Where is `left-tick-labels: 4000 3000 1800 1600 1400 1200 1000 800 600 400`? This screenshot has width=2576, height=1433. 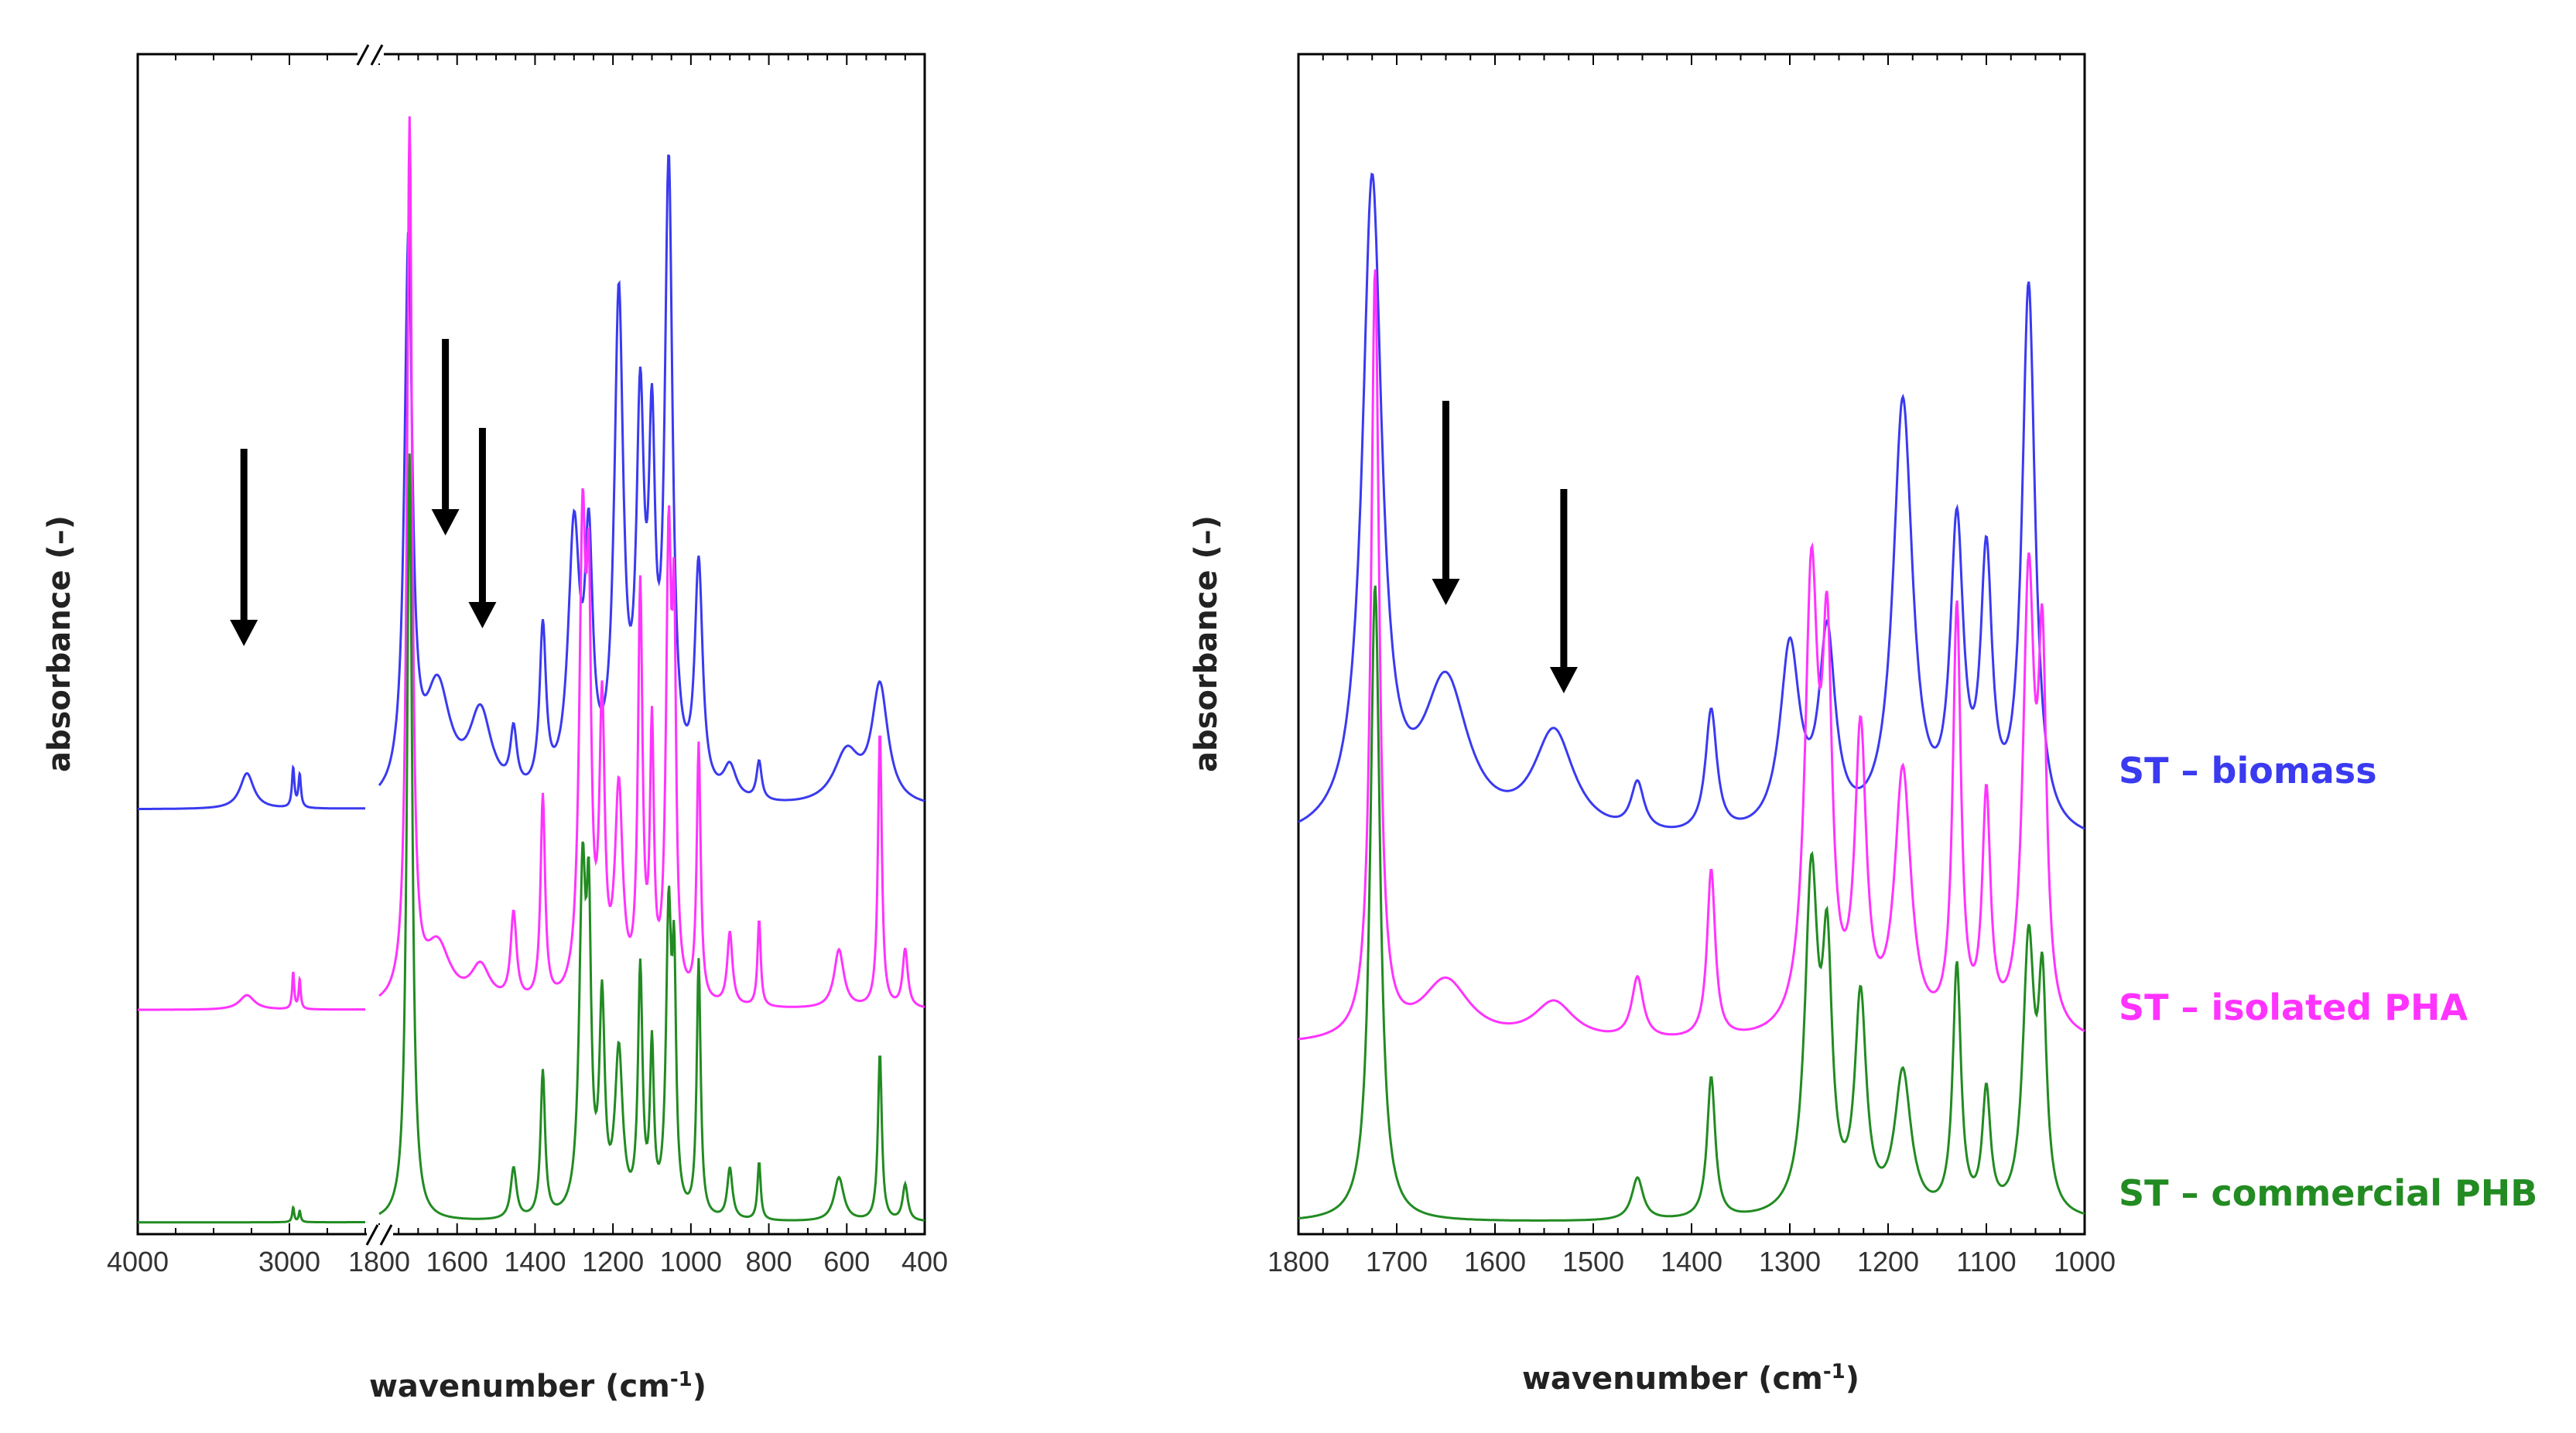 left-tick-labels: 4000 3000 1800 1600 1400 1200 1000 800 600 400 is located at coordinates (528, 1261).